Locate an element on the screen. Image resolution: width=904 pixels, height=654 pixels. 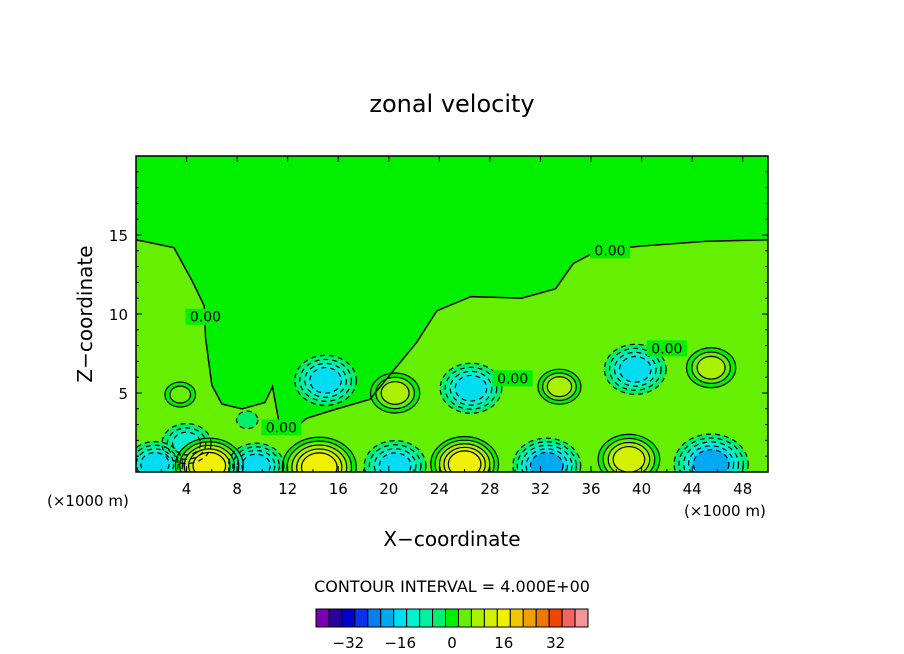
y-tick-label: 5 is located at coordinates (123, 394).